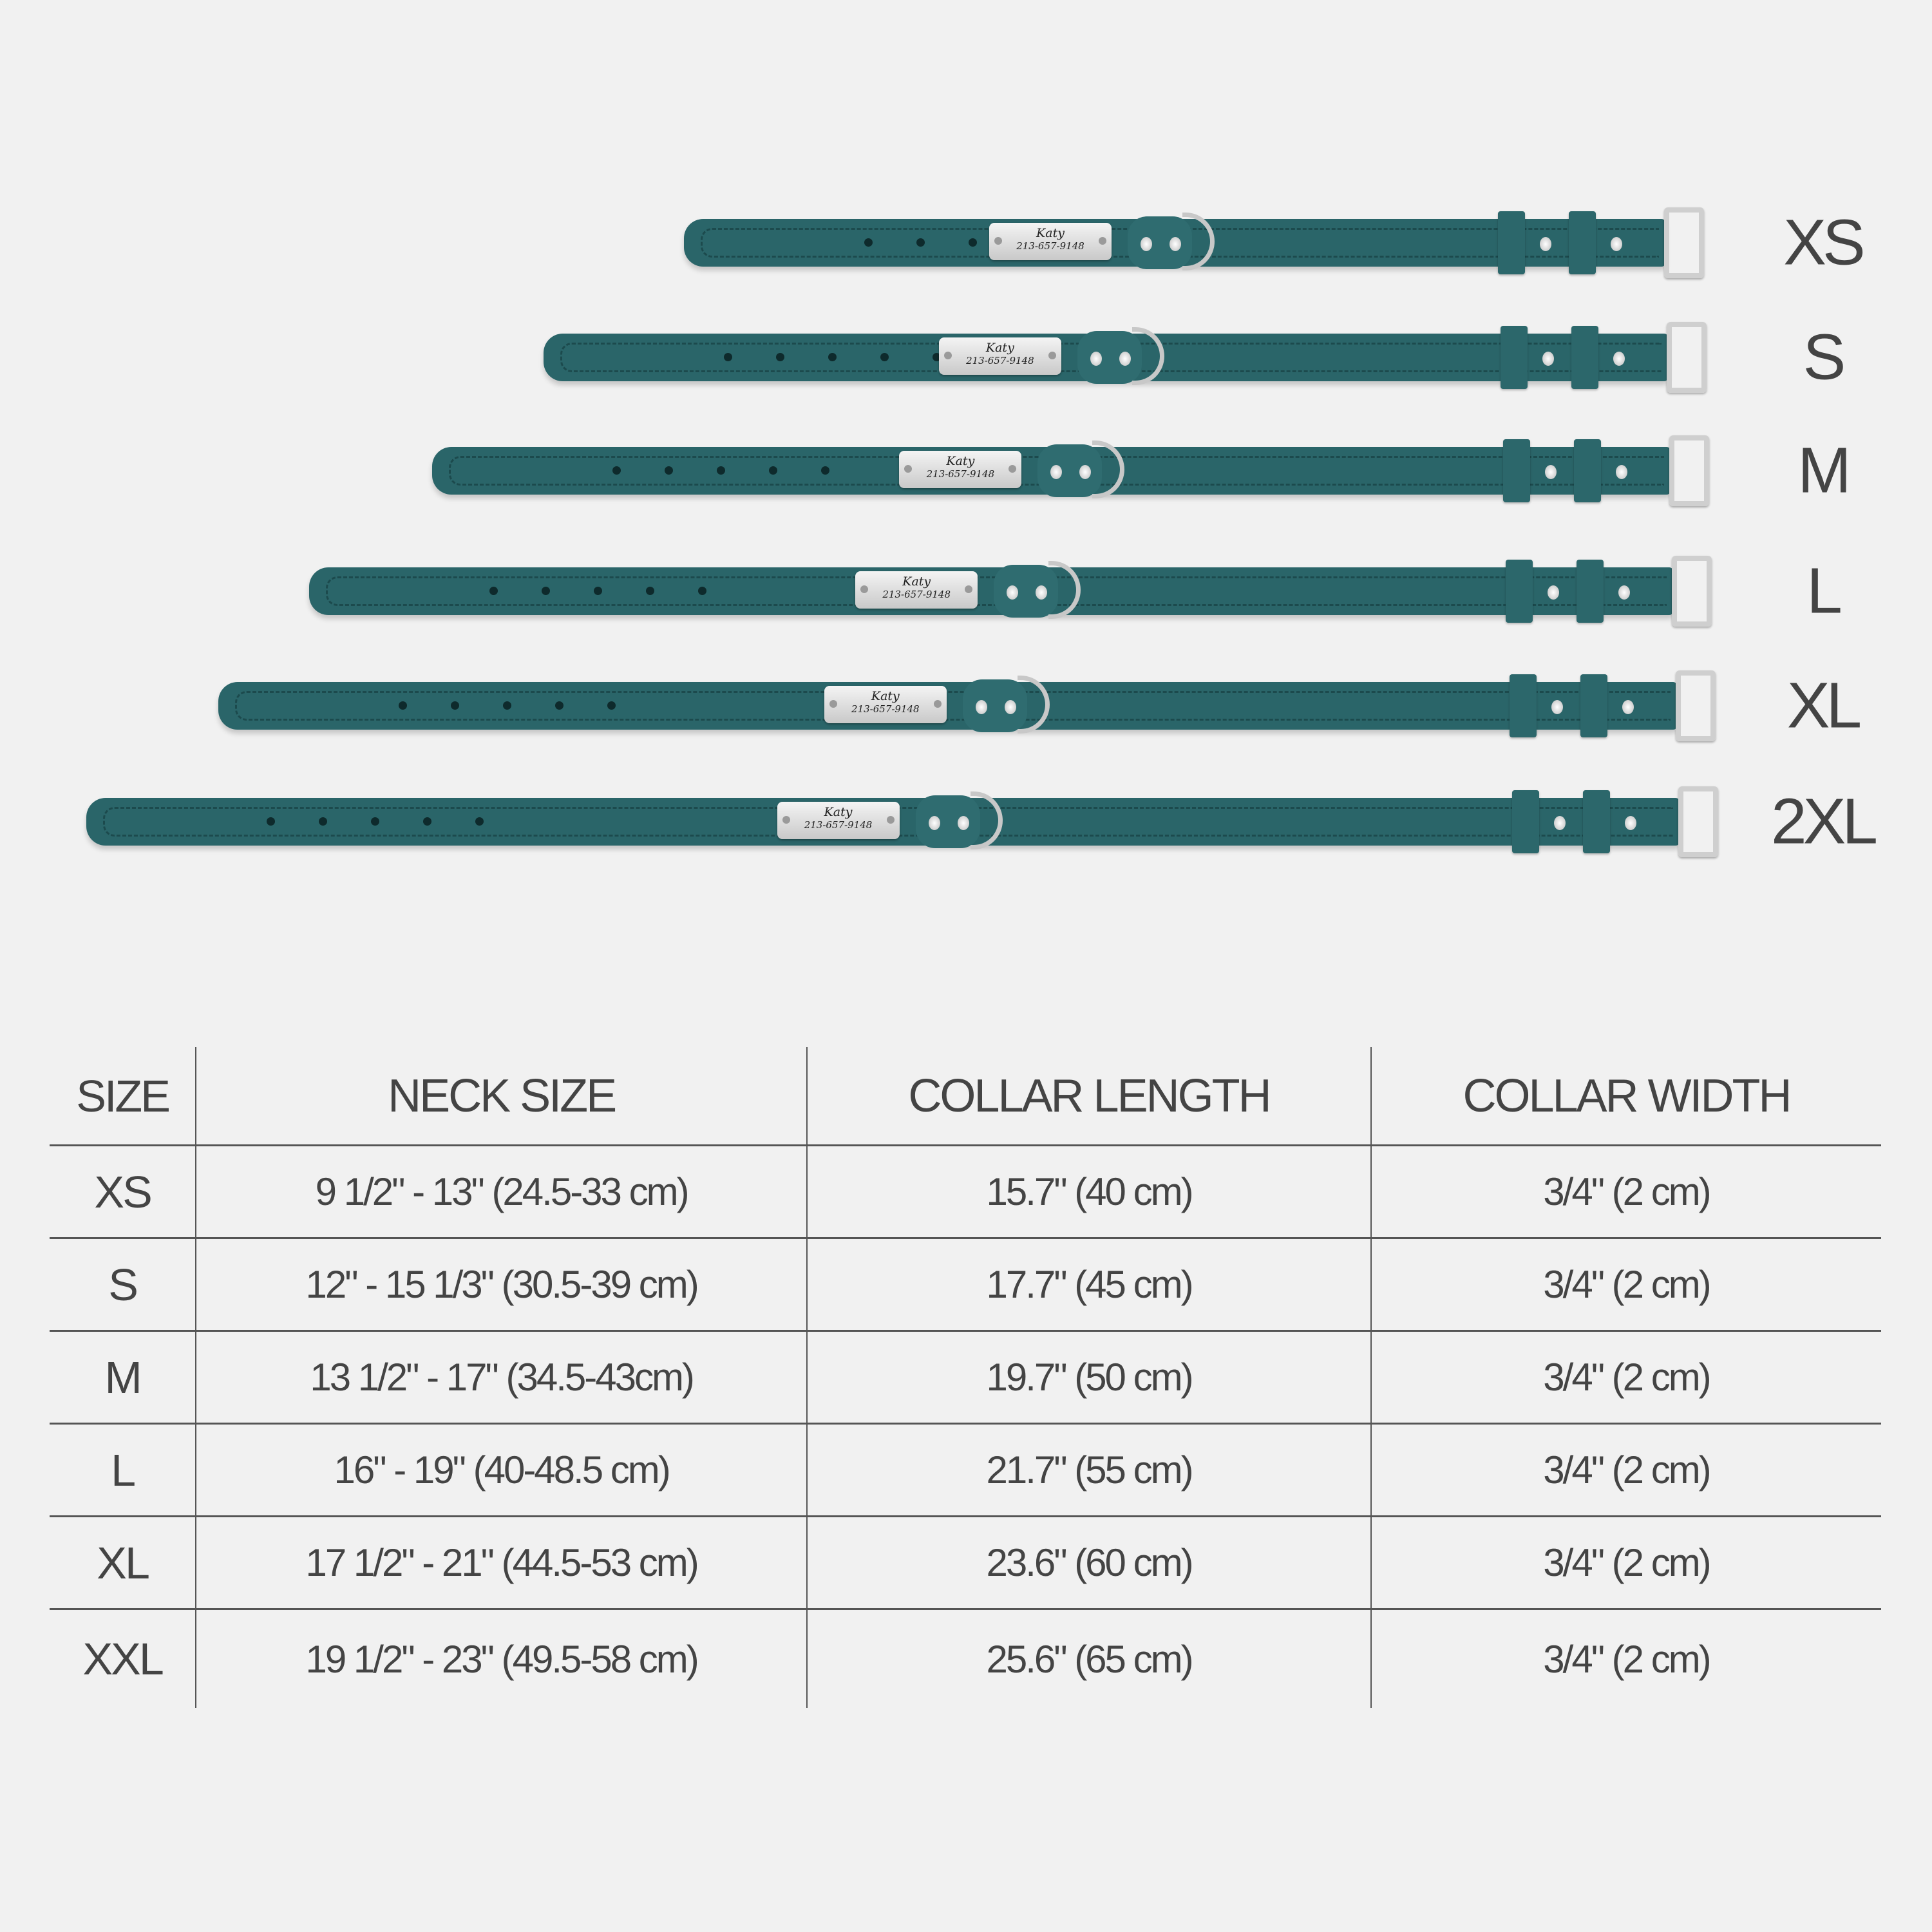  What do you see at coordinates (123, 1096) in the screenshot?
I see `header-size: SIZE` at bounding box center [123, 1096].